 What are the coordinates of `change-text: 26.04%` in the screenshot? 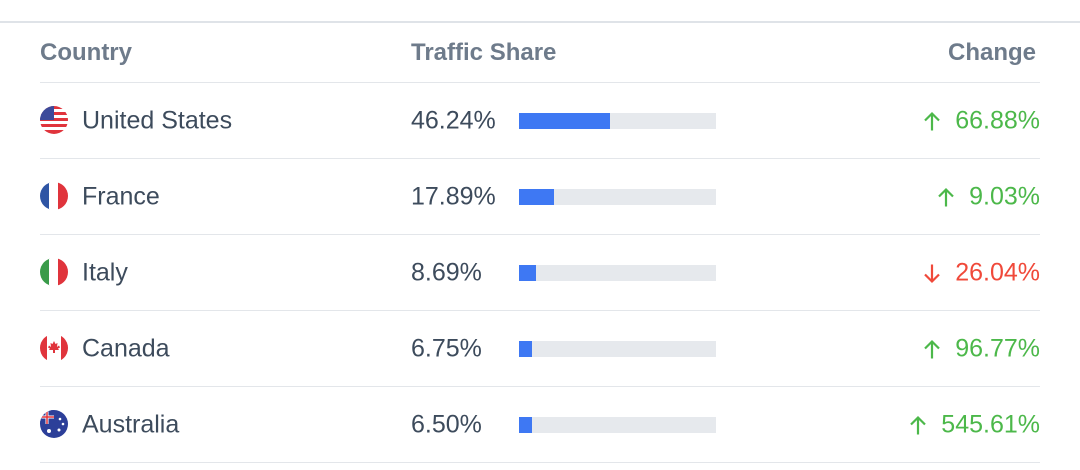 It's located at (997, 272).